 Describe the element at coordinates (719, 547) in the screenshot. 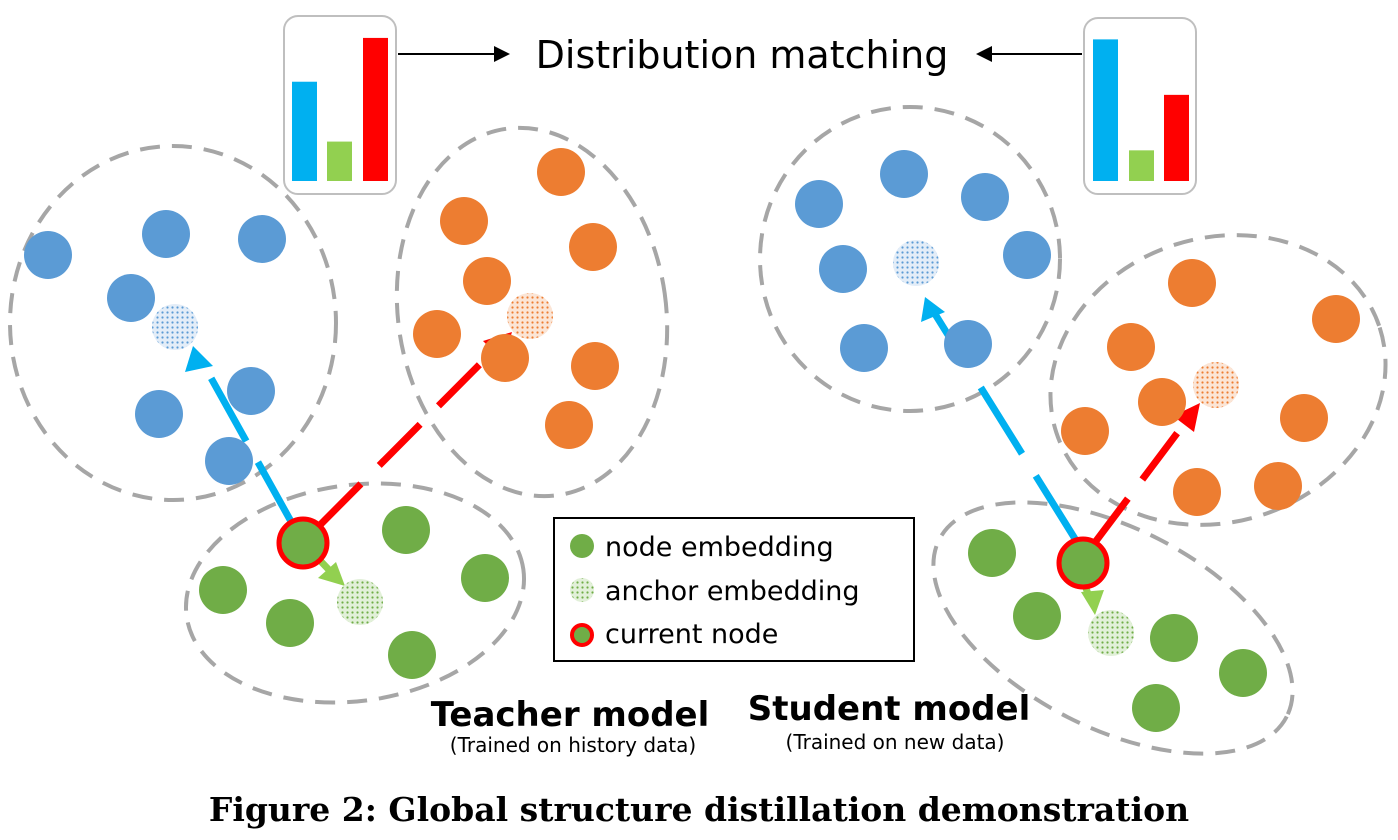

I see `legend-node-label: node embedding` at that location.